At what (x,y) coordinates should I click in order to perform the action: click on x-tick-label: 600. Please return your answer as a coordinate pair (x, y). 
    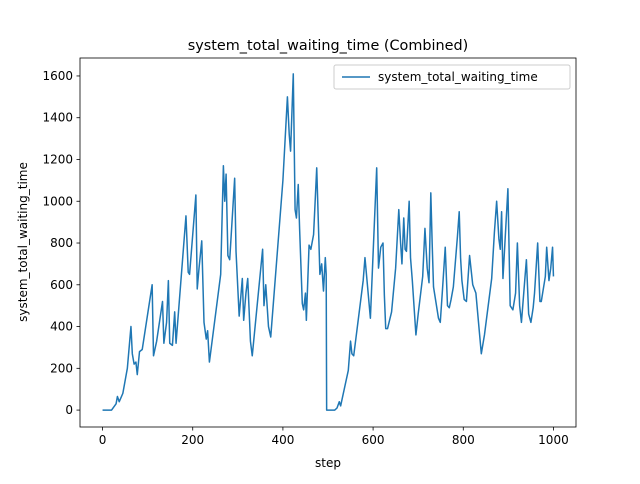
    Looking at the image, I should click on (373, 440).